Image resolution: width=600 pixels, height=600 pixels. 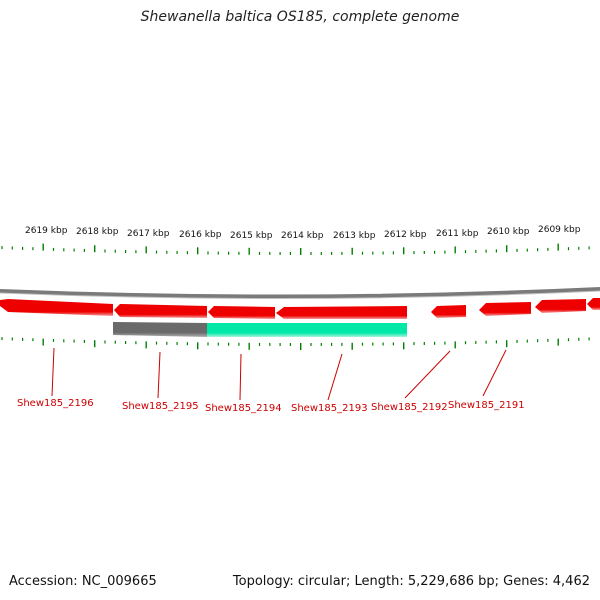 I want to click on accession-info: Accession: NC_009665, so click(x=83, y=581).